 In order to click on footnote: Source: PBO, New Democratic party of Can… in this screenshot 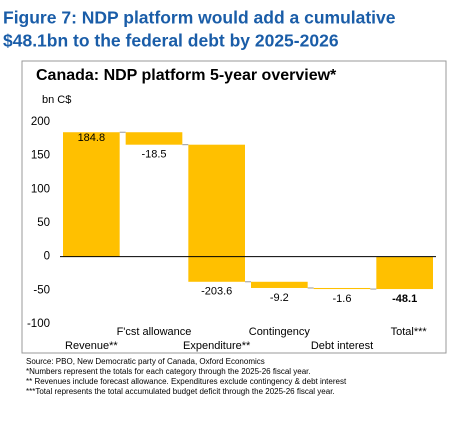, I will do `click(145, 361)`.